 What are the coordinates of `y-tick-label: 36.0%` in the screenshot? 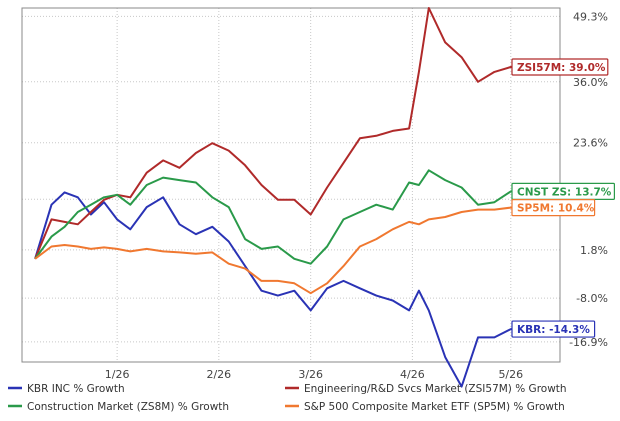 It's located at (590, 82).